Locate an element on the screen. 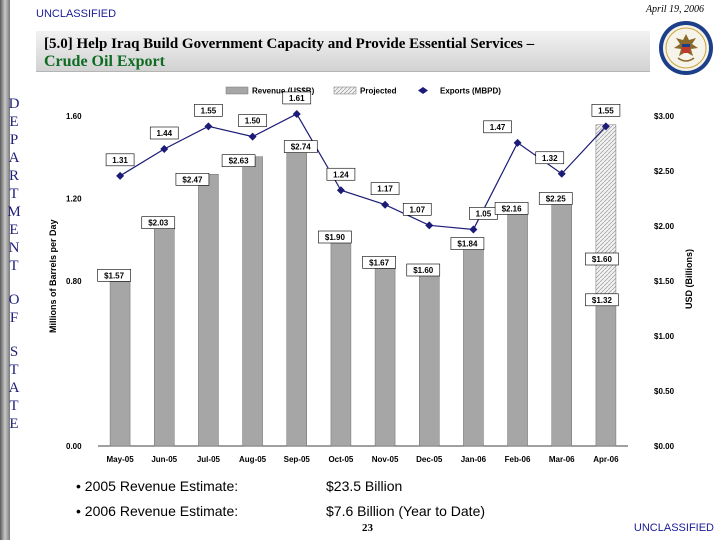 This screenshot has width=720, height=540. exports-polyline is located at coordinates (363, 172).